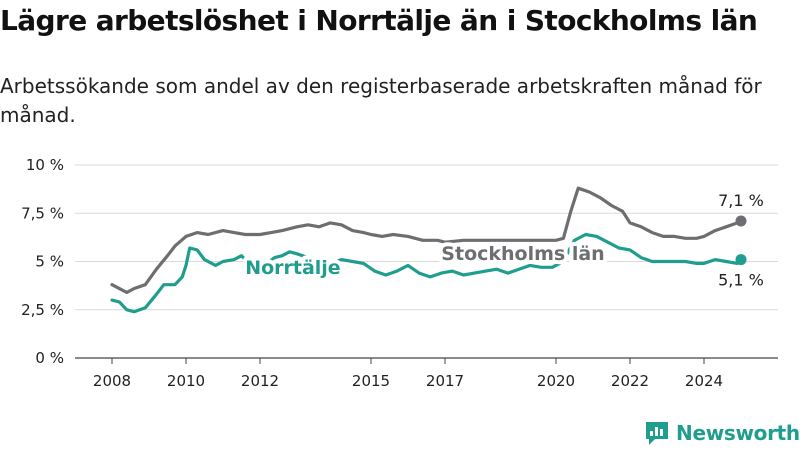 The width and height of the screenshot is (800, 450). I want to click on series-name-halo: Stockholms län, so click(522, 254).